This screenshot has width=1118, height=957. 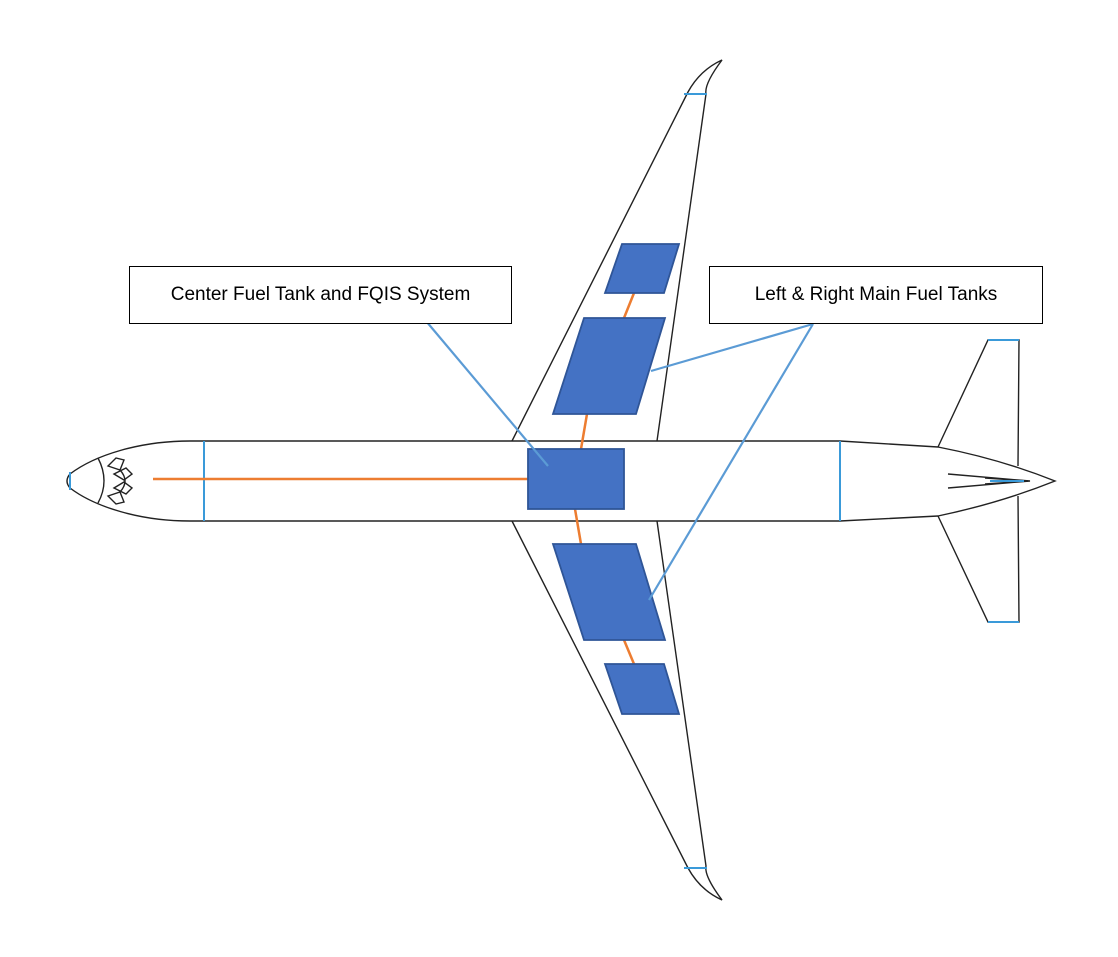 I want to click on center-fuel-tank, so click(x=576, y=479).